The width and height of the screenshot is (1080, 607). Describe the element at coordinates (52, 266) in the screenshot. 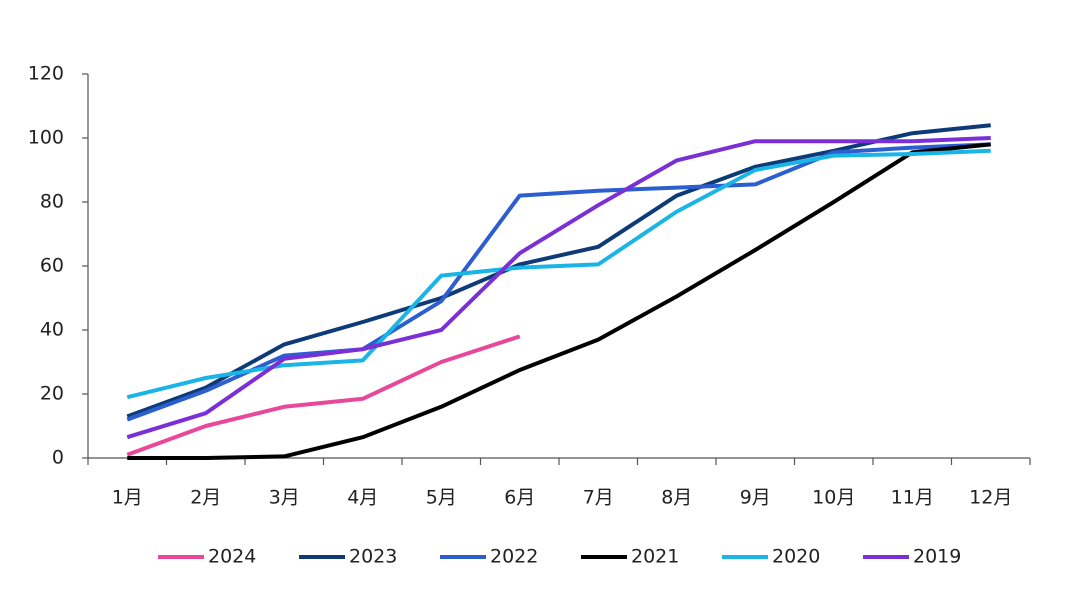

I see `y-tick-label: 60` at that location.